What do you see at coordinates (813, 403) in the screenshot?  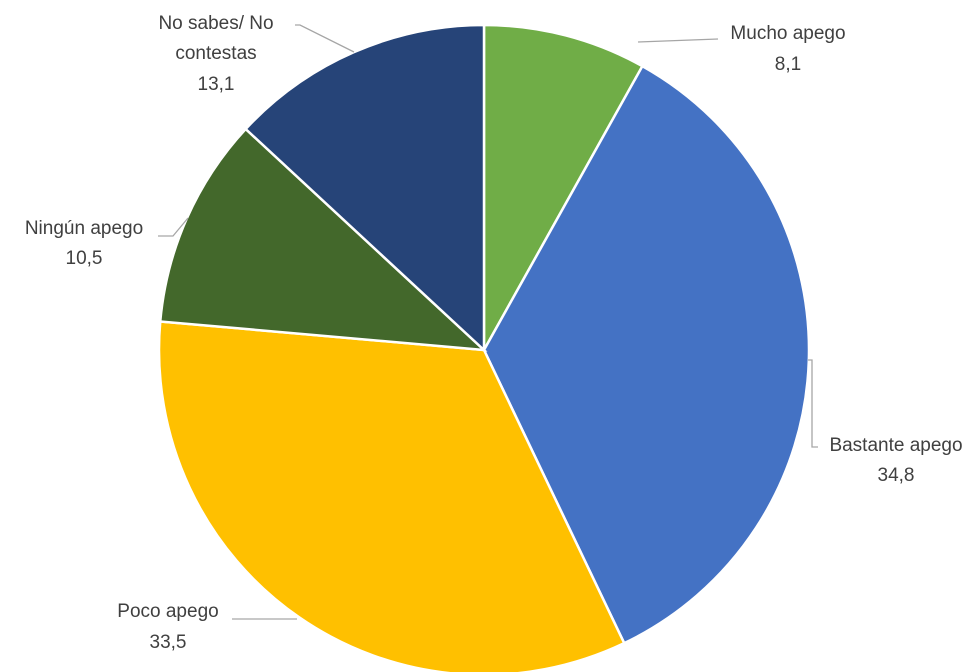 I see `leader-line-bastante` at bounding box center [813, 403].